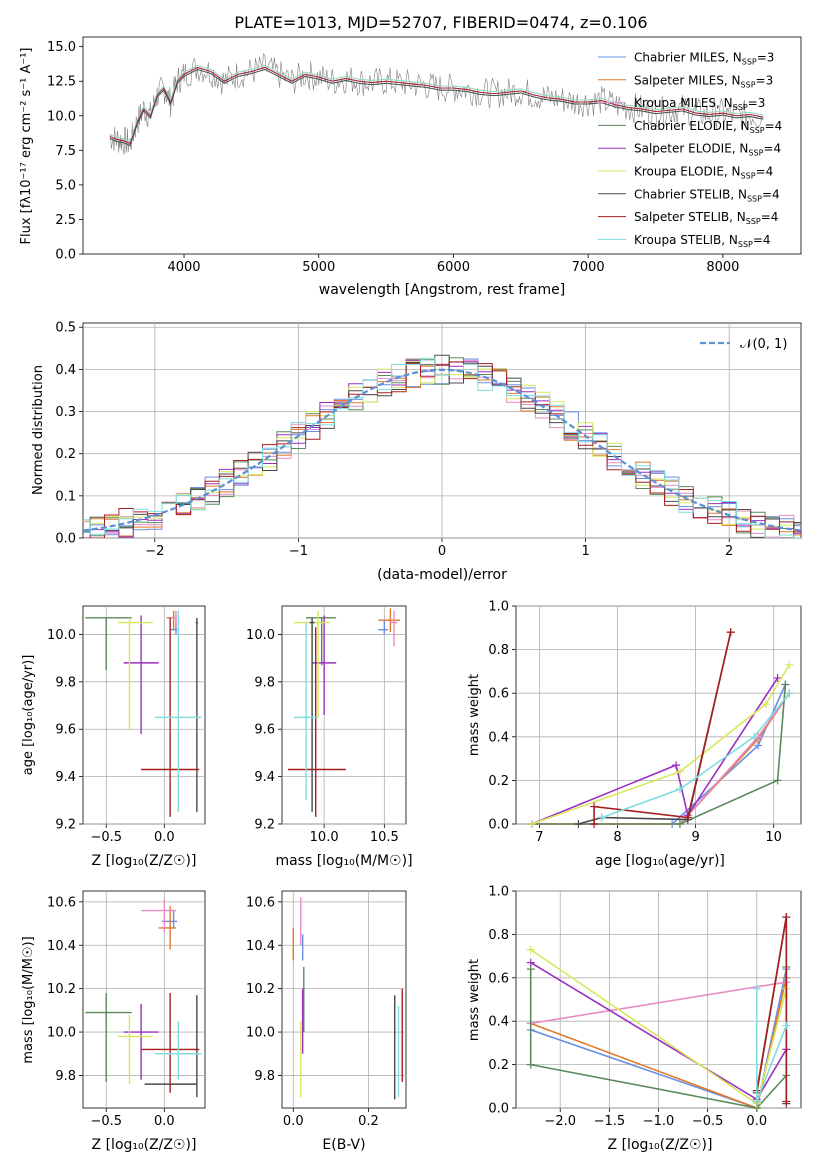  I want to click on x-tick-label: 1, so click(585, 551).